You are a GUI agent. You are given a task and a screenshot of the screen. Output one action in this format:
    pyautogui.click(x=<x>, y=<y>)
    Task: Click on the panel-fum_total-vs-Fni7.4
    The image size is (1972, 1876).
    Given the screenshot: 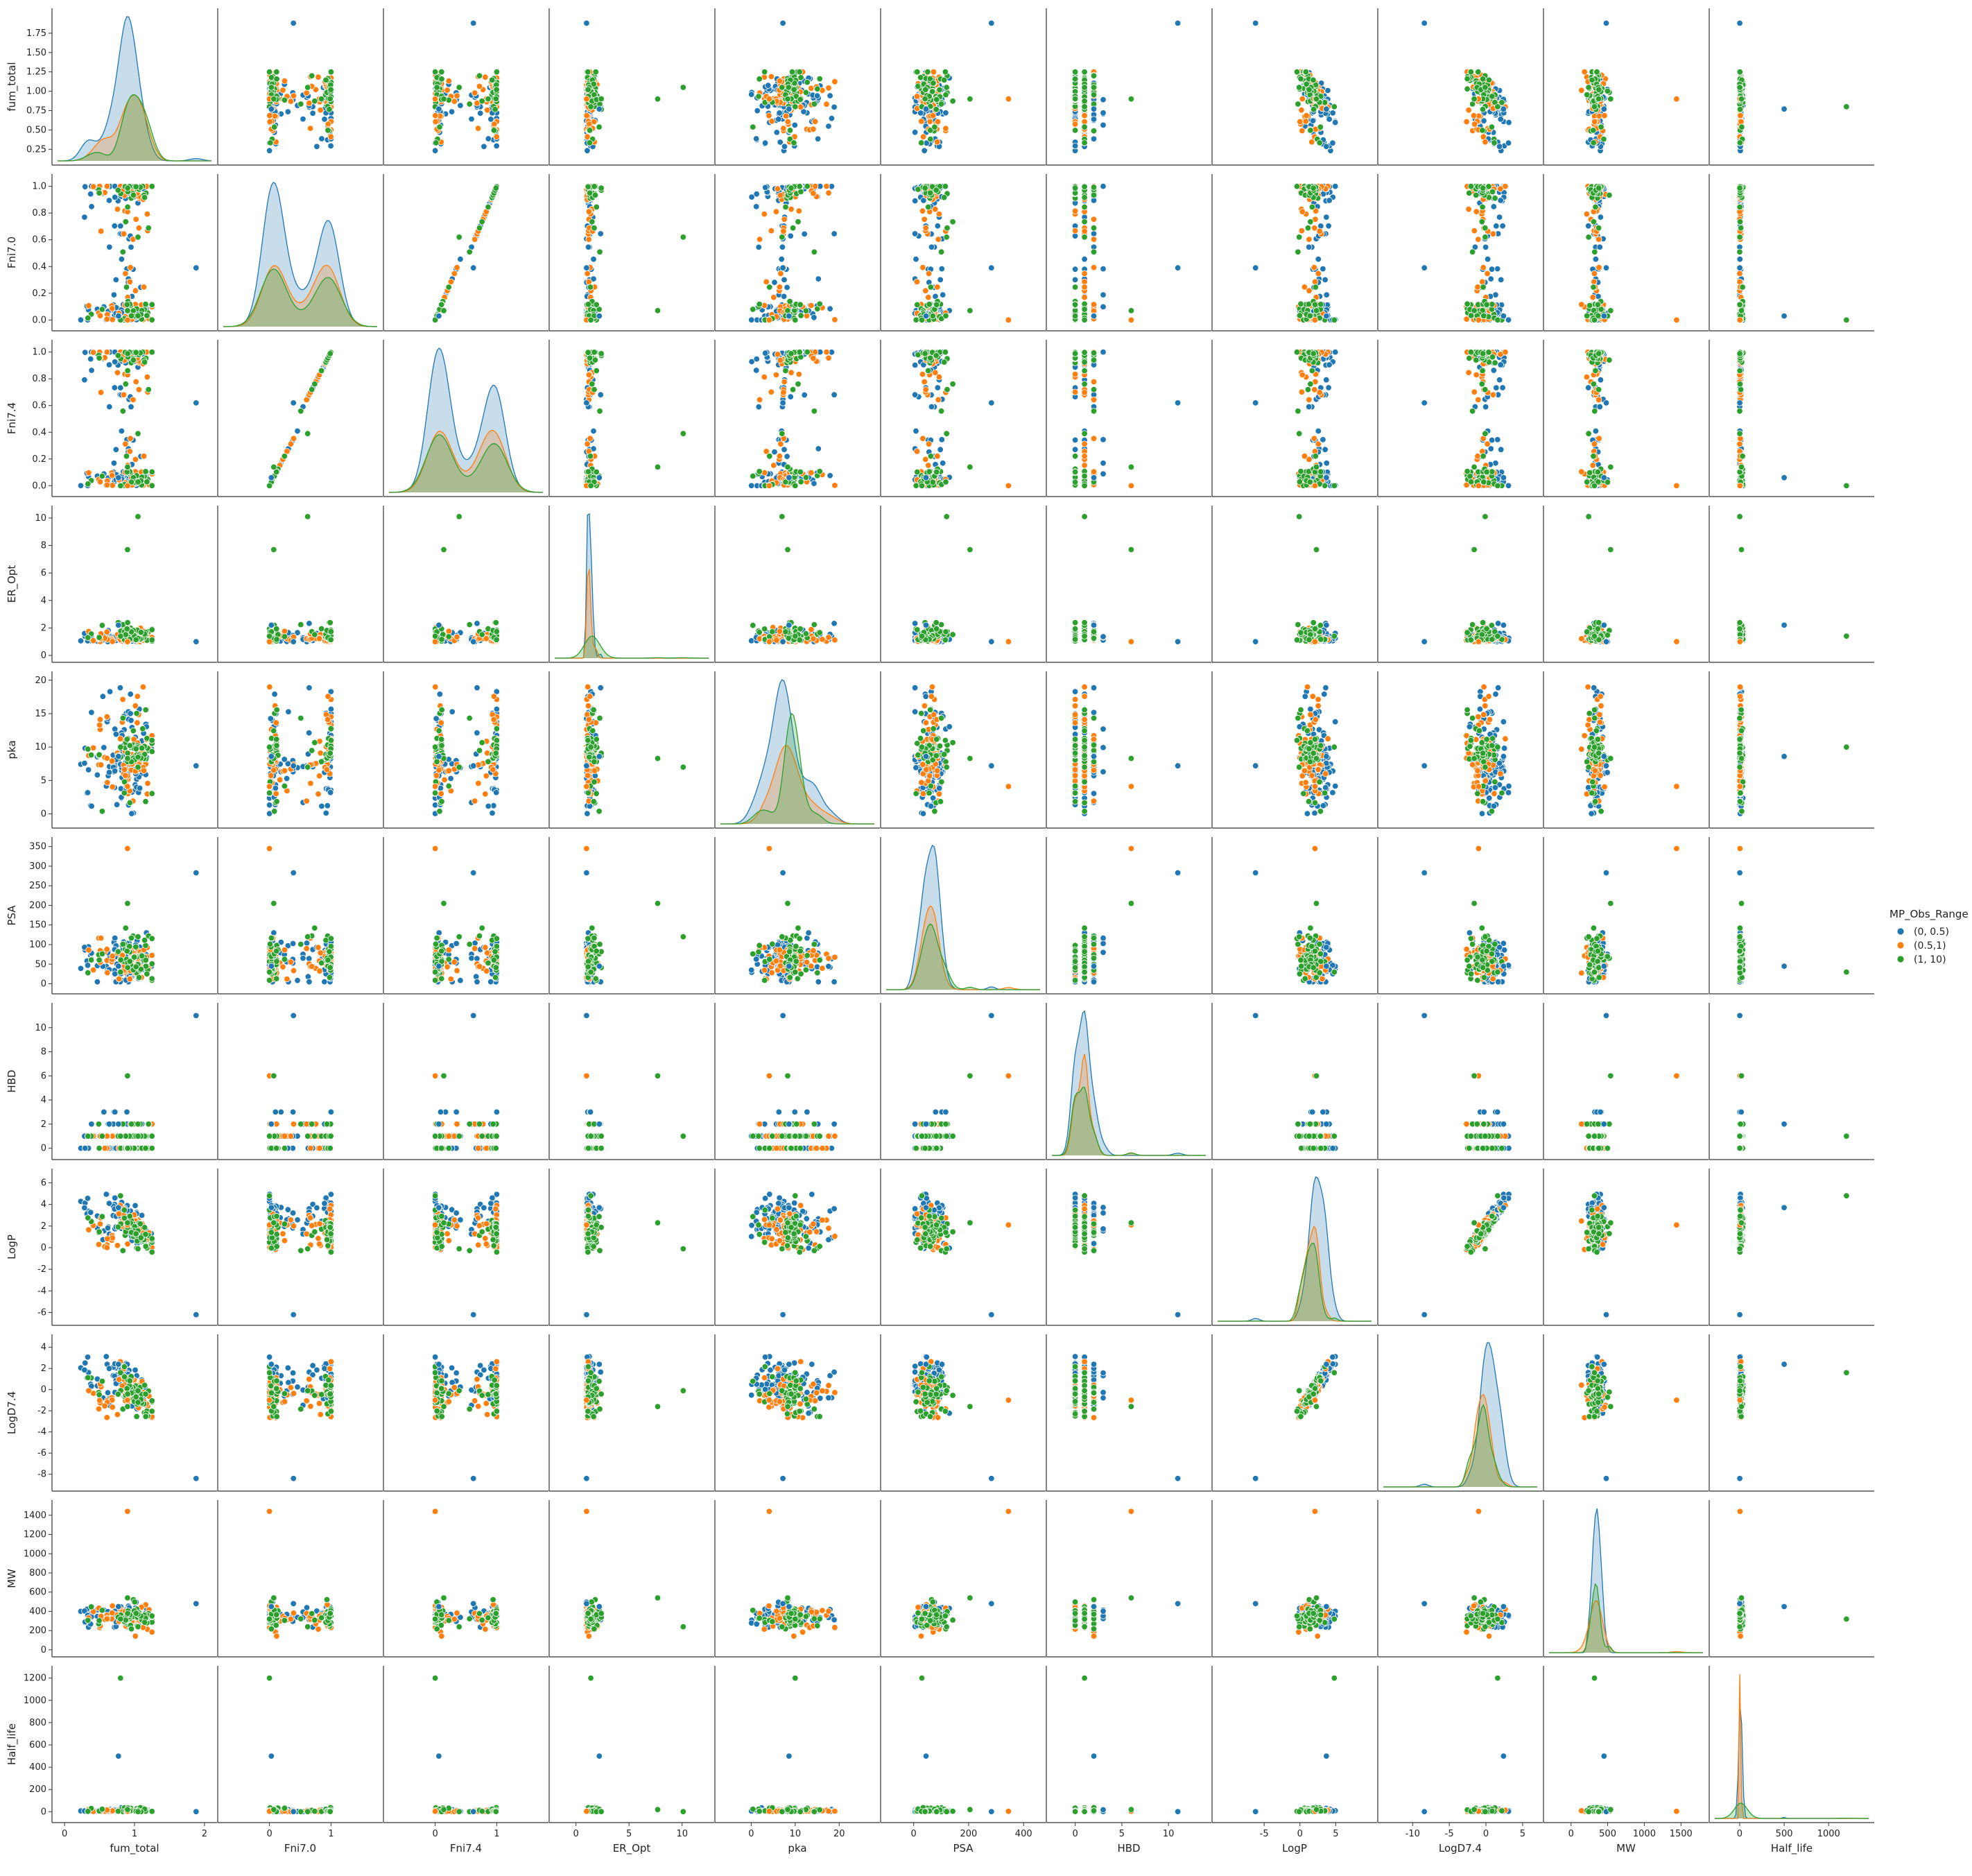 What is the action you would take?
    pyautogui.click(x=466, y=86)
    